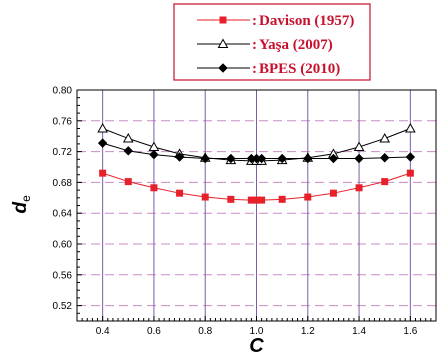 This screenshot has height=363, width=448. Describe the element at coordinates (299, 69) in the screenshot. I see `legend-label: BPES (2010)` at that location.